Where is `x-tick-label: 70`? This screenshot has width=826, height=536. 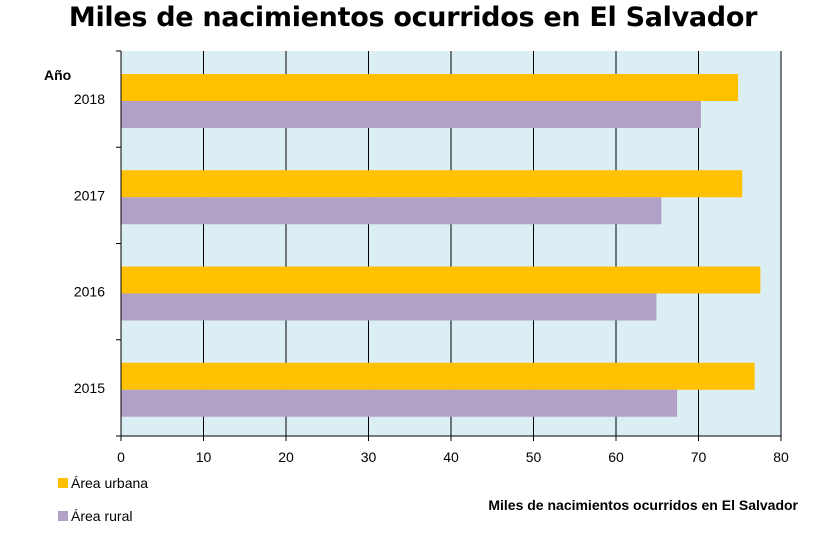
x-tick-label: 70 is located at coordinates (699, 457).